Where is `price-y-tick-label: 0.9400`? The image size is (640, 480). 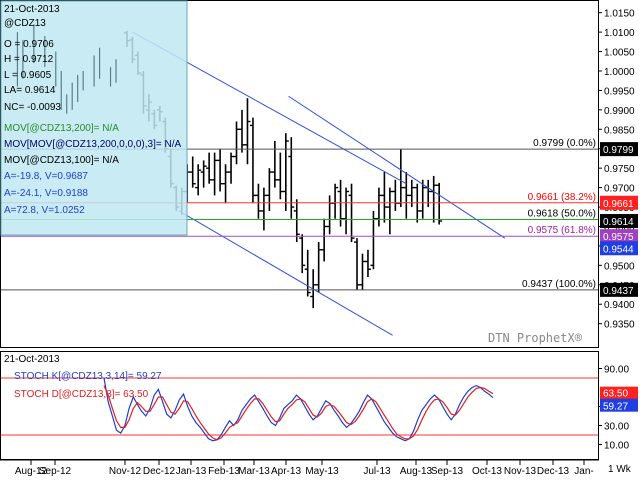 price-y-tick-label: 0.9400 is located at coordinates (619, 305).